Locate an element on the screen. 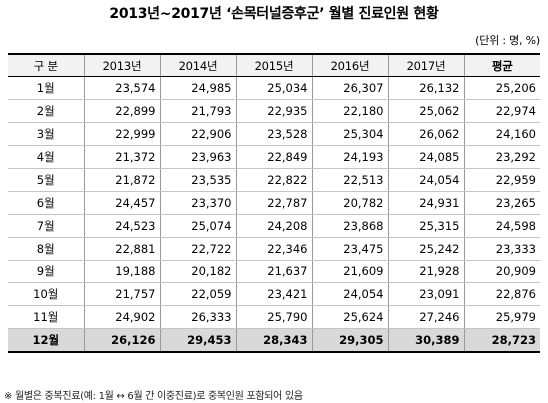 The image size is (548, 403). month-cell: 7월 is located at coordinates (46, 225).